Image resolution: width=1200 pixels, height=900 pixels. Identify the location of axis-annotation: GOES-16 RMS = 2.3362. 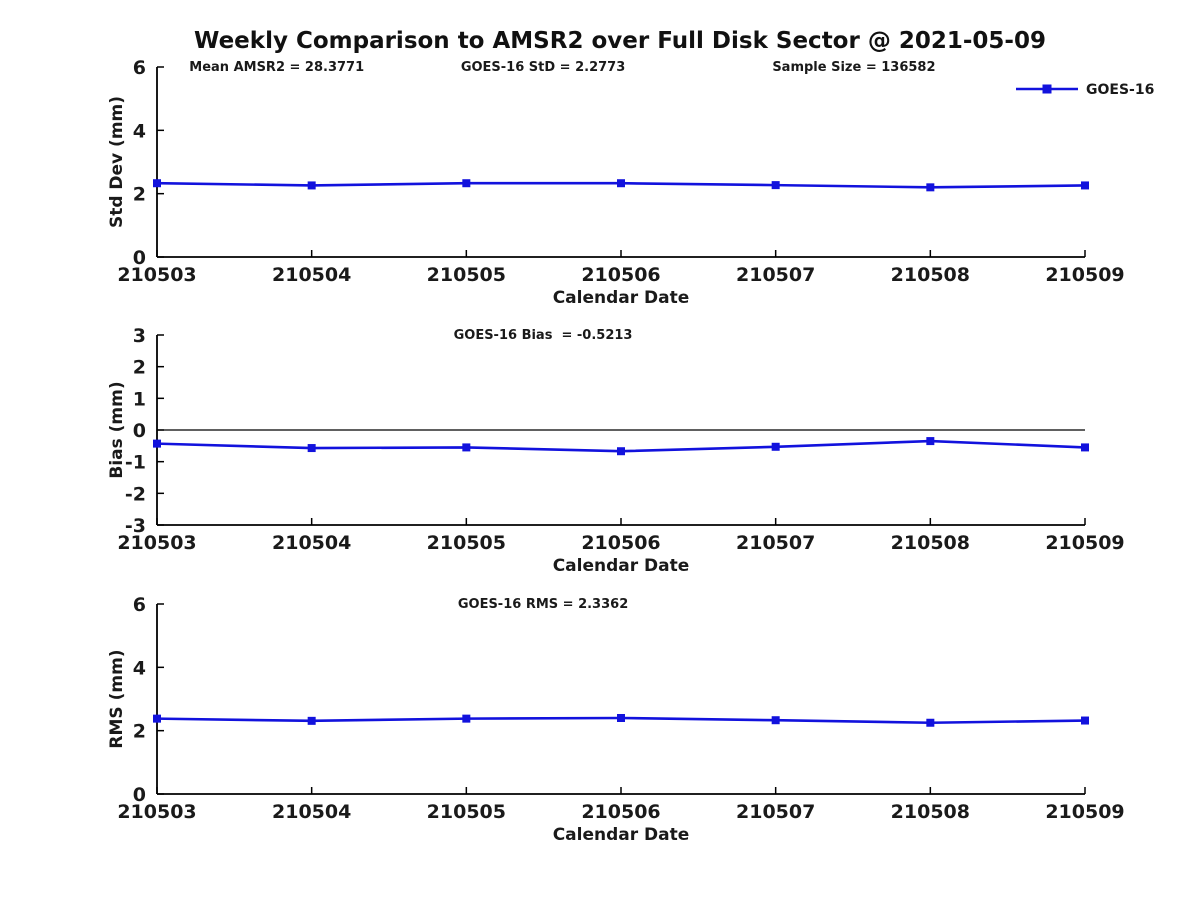
(543, 604).